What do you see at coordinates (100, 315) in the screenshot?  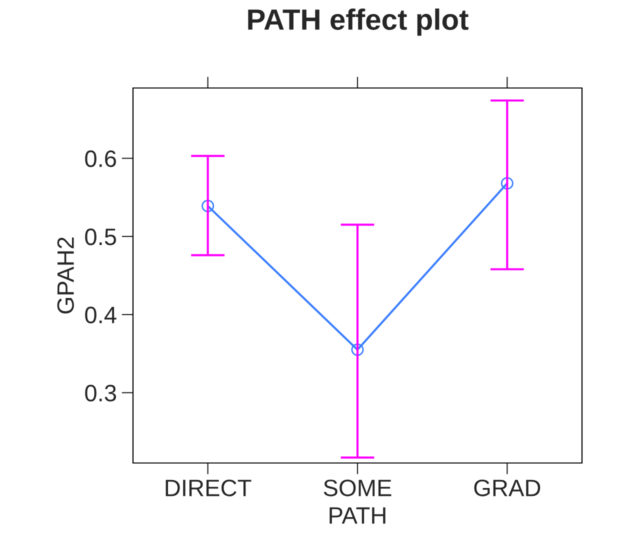 I see `y-tick-label: 0.4` at bounding box center [100, 315].